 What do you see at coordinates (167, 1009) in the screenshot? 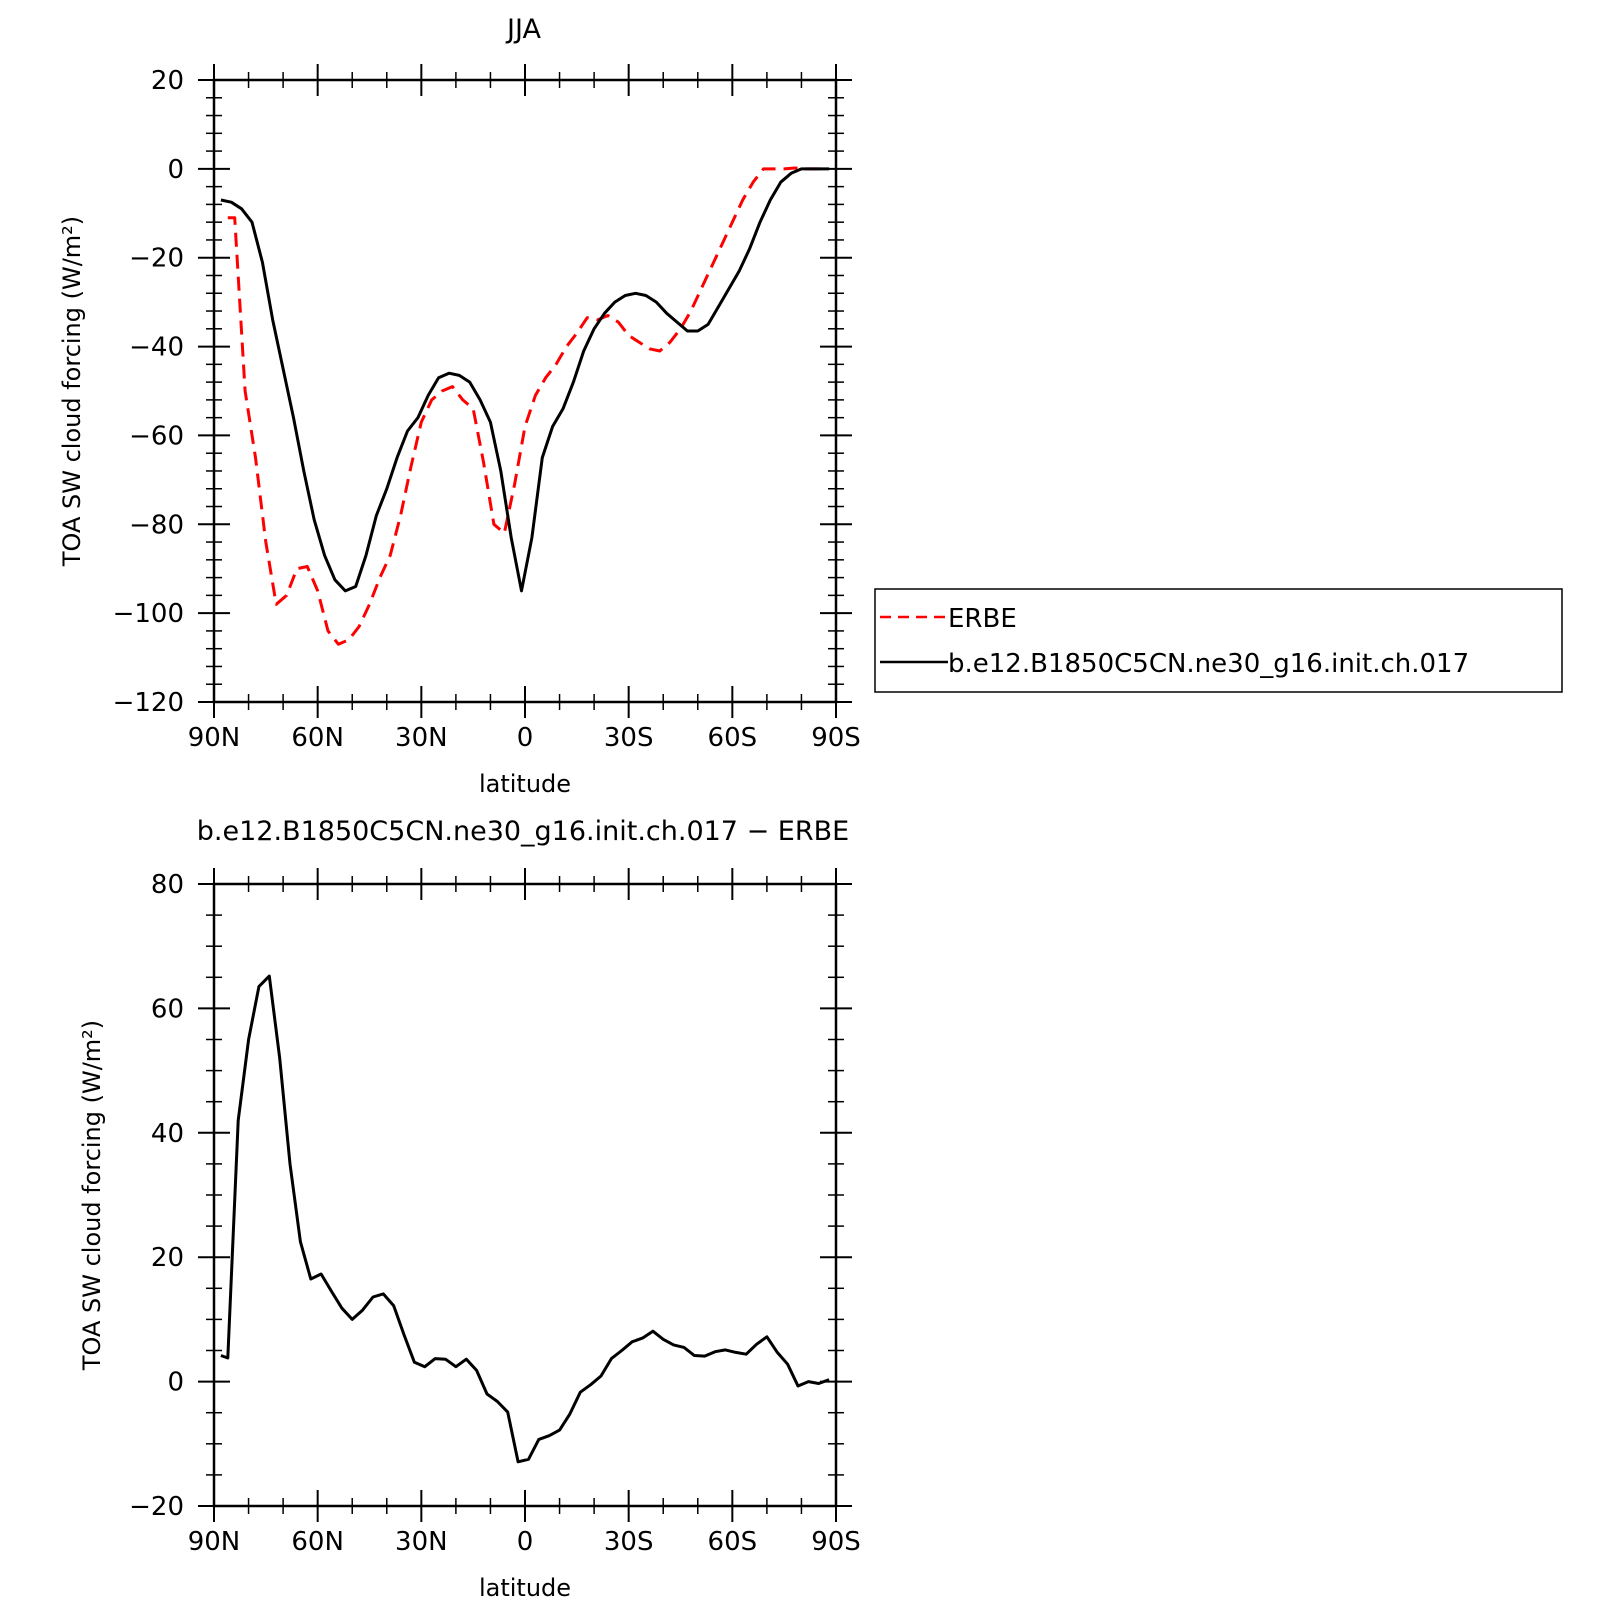
I see `y-tick-label: 60` at bounding box center [167, 1009].